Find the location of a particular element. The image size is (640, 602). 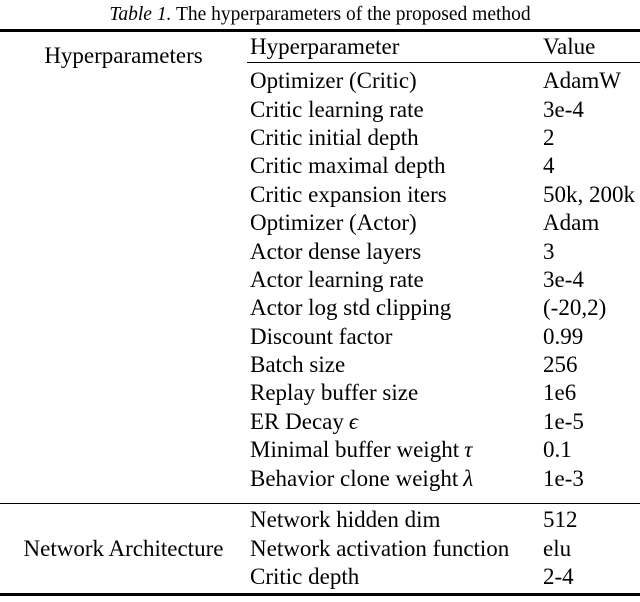

group-label-hyperparameters: Hyperparameters is located at coordinates (123, 55).